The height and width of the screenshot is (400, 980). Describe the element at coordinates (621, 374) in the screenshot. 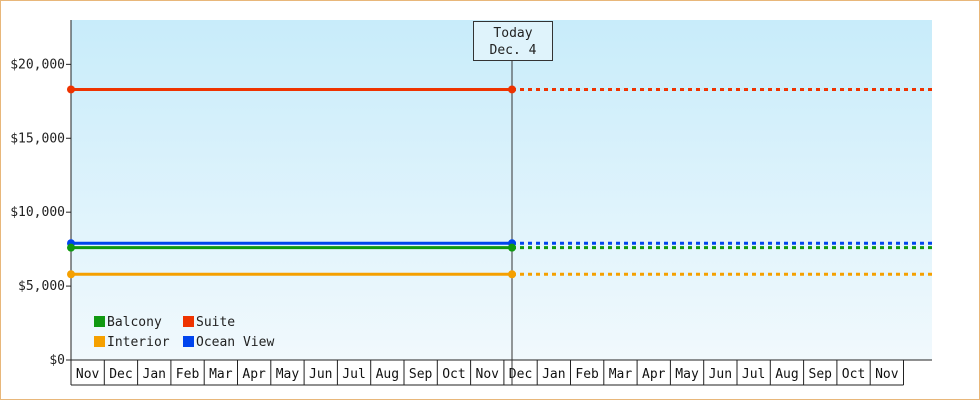

I see `month-label-16: Mar` at that location.